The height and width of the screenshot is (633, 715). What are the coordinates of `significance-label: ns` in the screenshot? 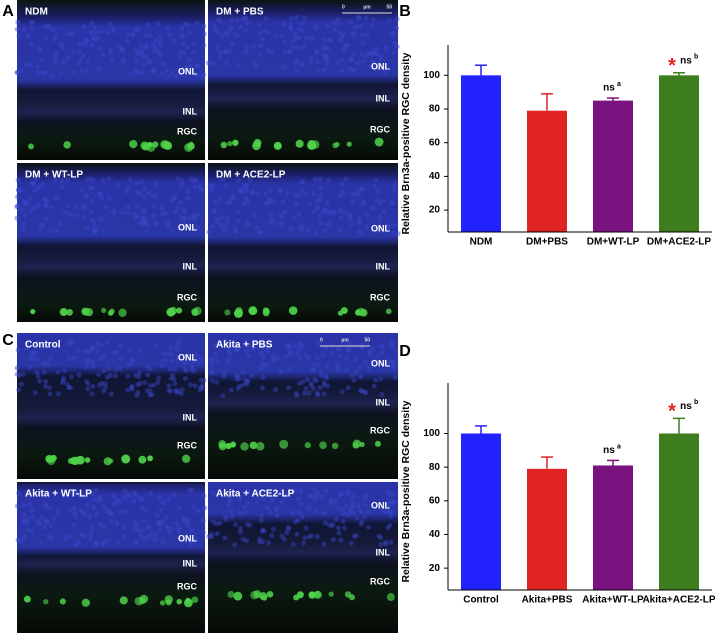 It's located at (686, 406).